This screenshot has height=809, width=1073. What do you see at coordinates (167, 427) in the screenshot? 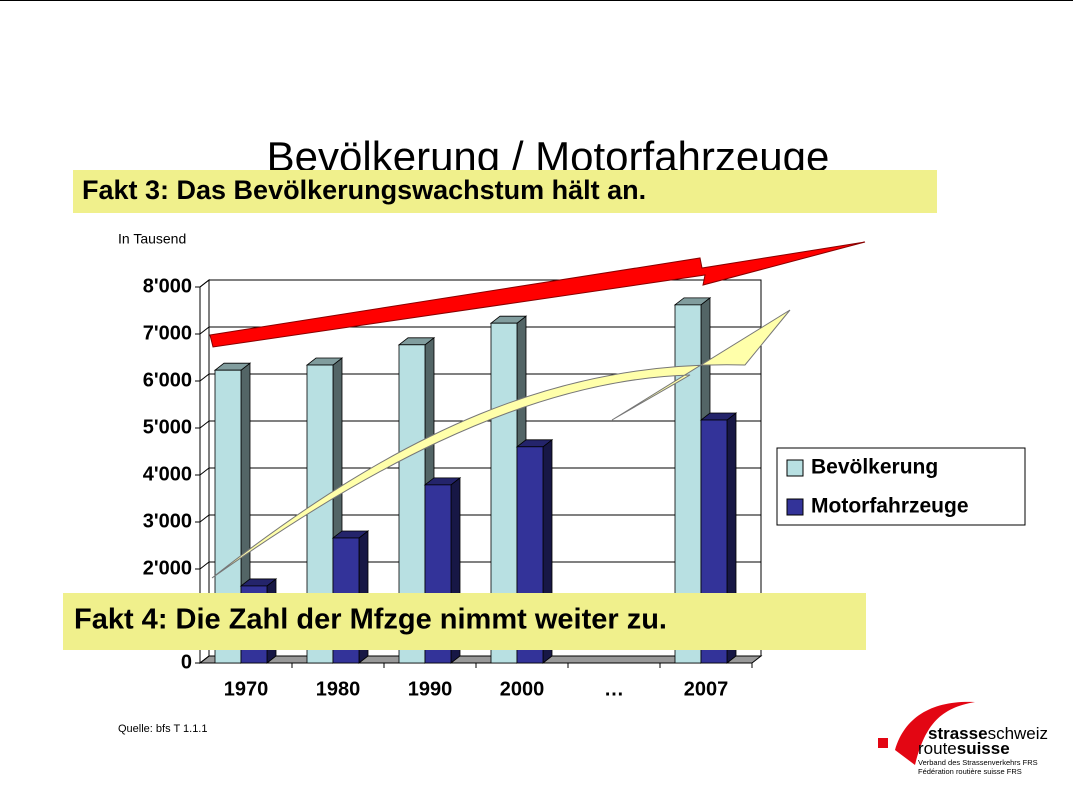
I see `y-tick-label: 5'000` at bounding box center [167, 427].